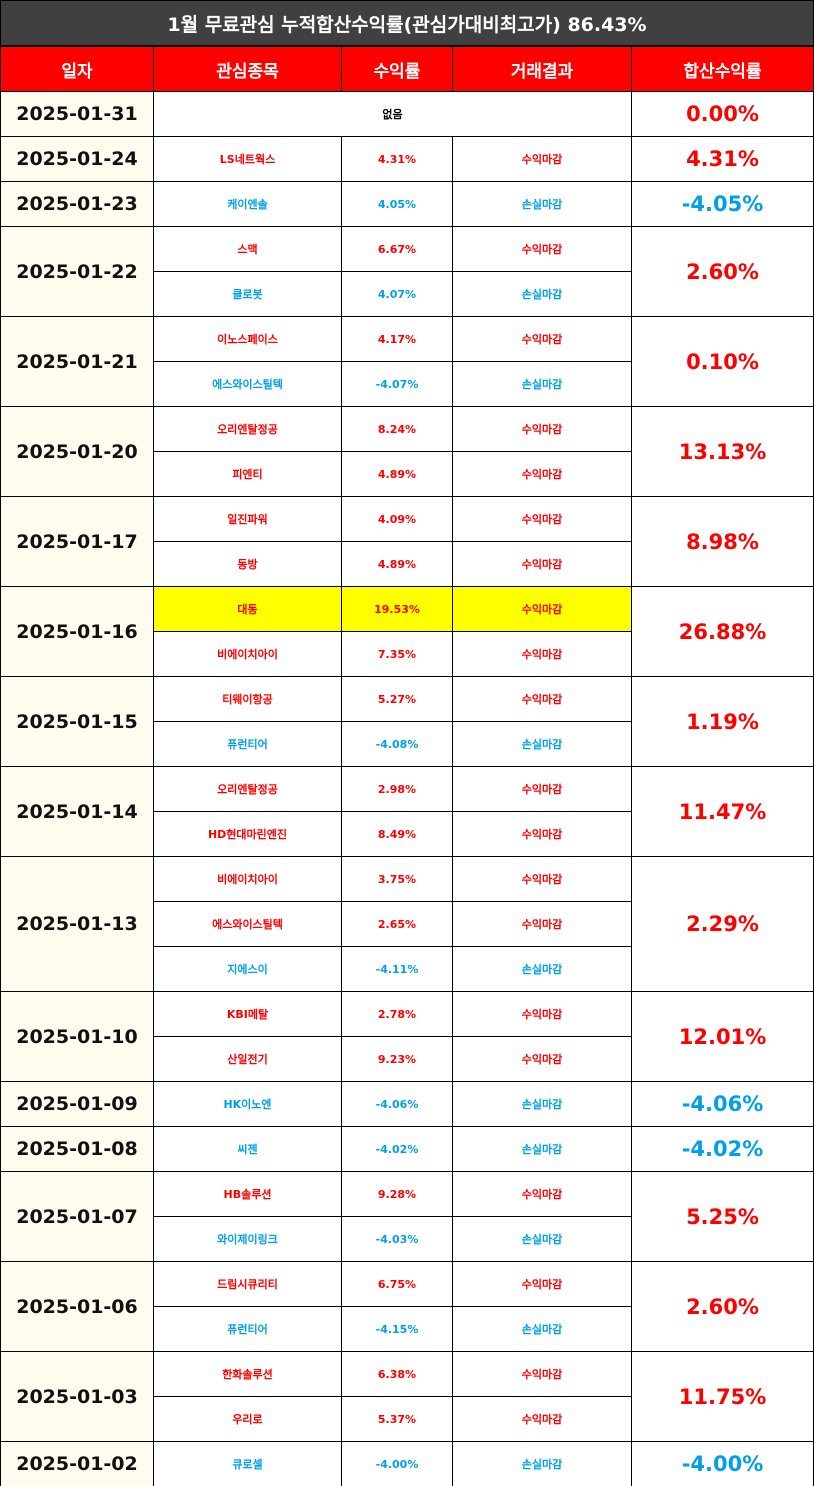 The width and height of the screenshot is (814, 1486). I want to click on total-cell: 5.25%, so click(722, 1216).